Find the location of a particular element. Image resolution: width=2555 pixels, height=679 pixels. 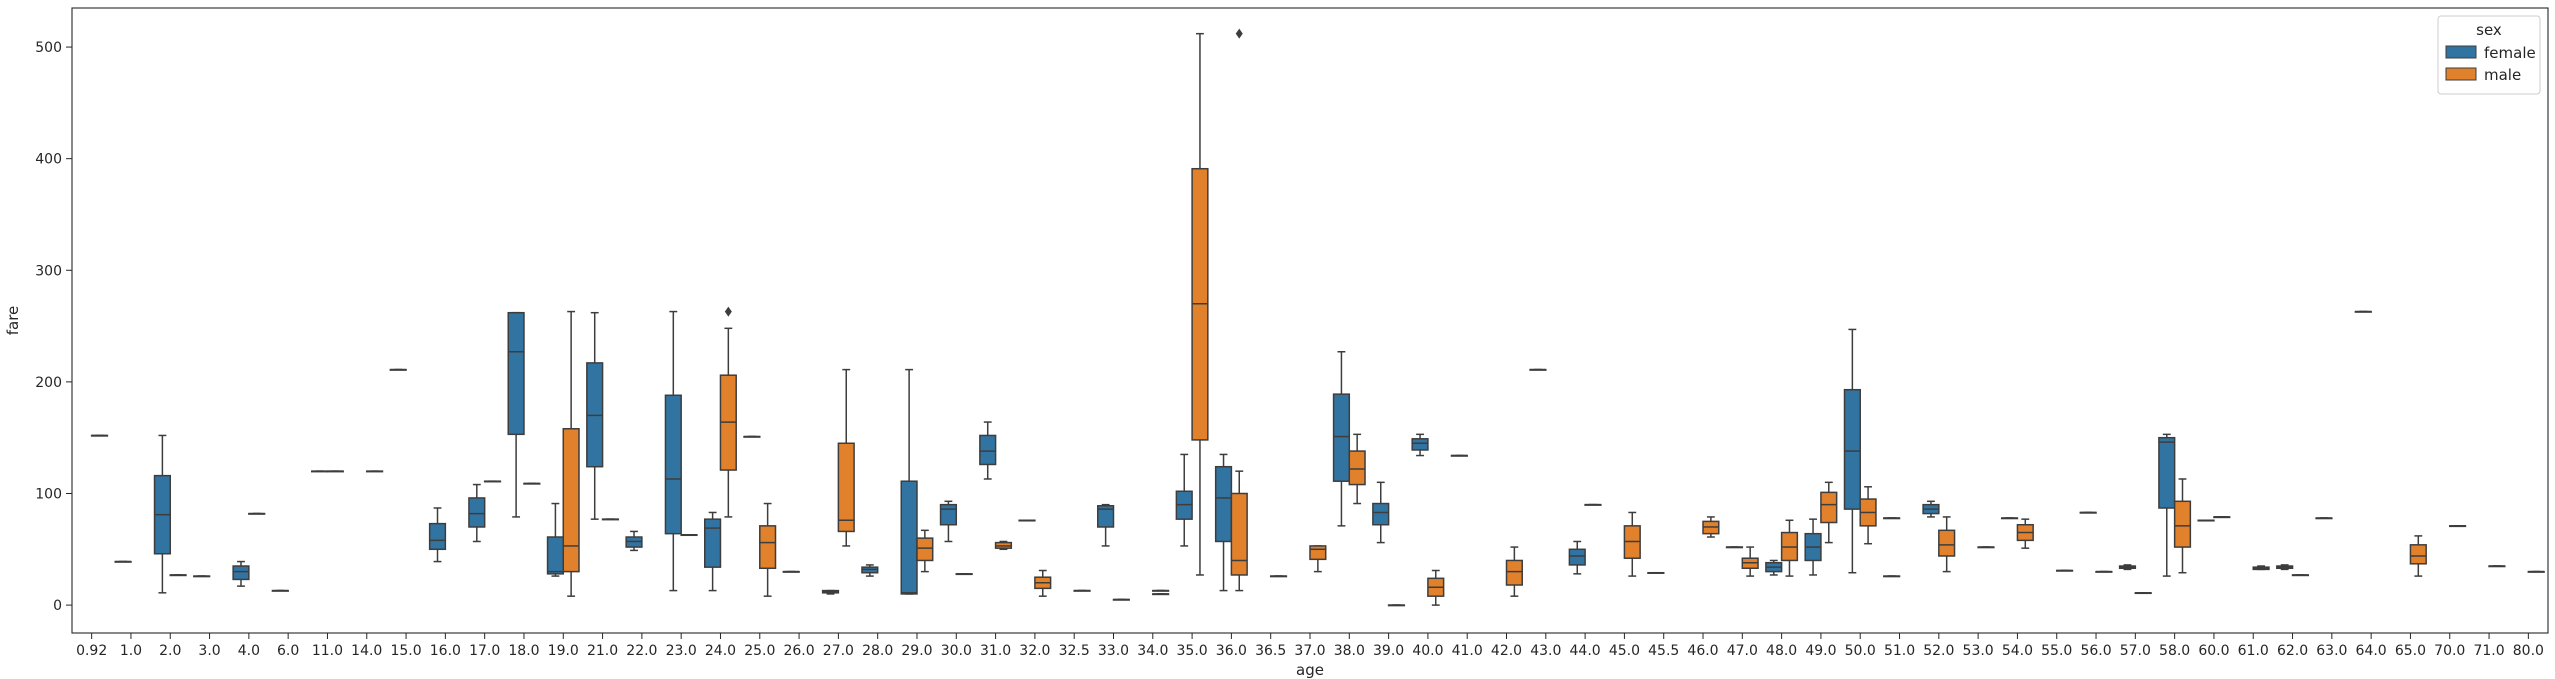

x-tick-label: 57.0 is located at coordinates (2135, 651).